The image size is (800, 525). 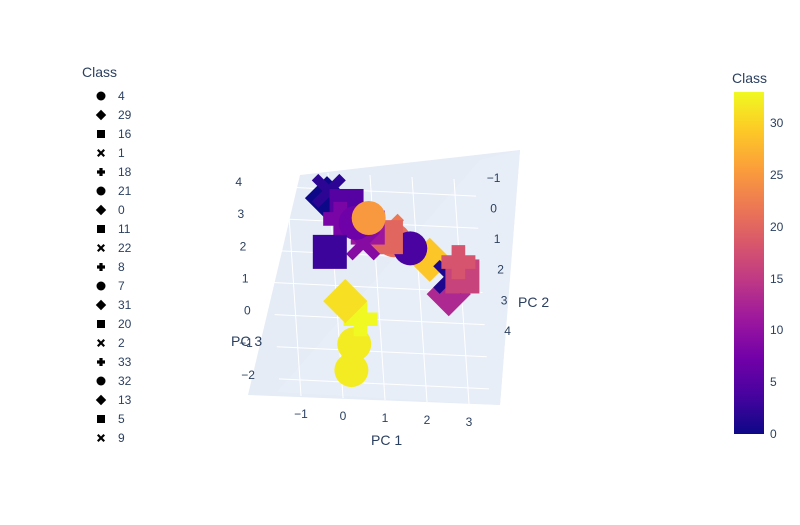 What do you see at coordinates (121, 285) in the screenshot?
I see `legend-item-label: 7` at bounding box center [121, 285].